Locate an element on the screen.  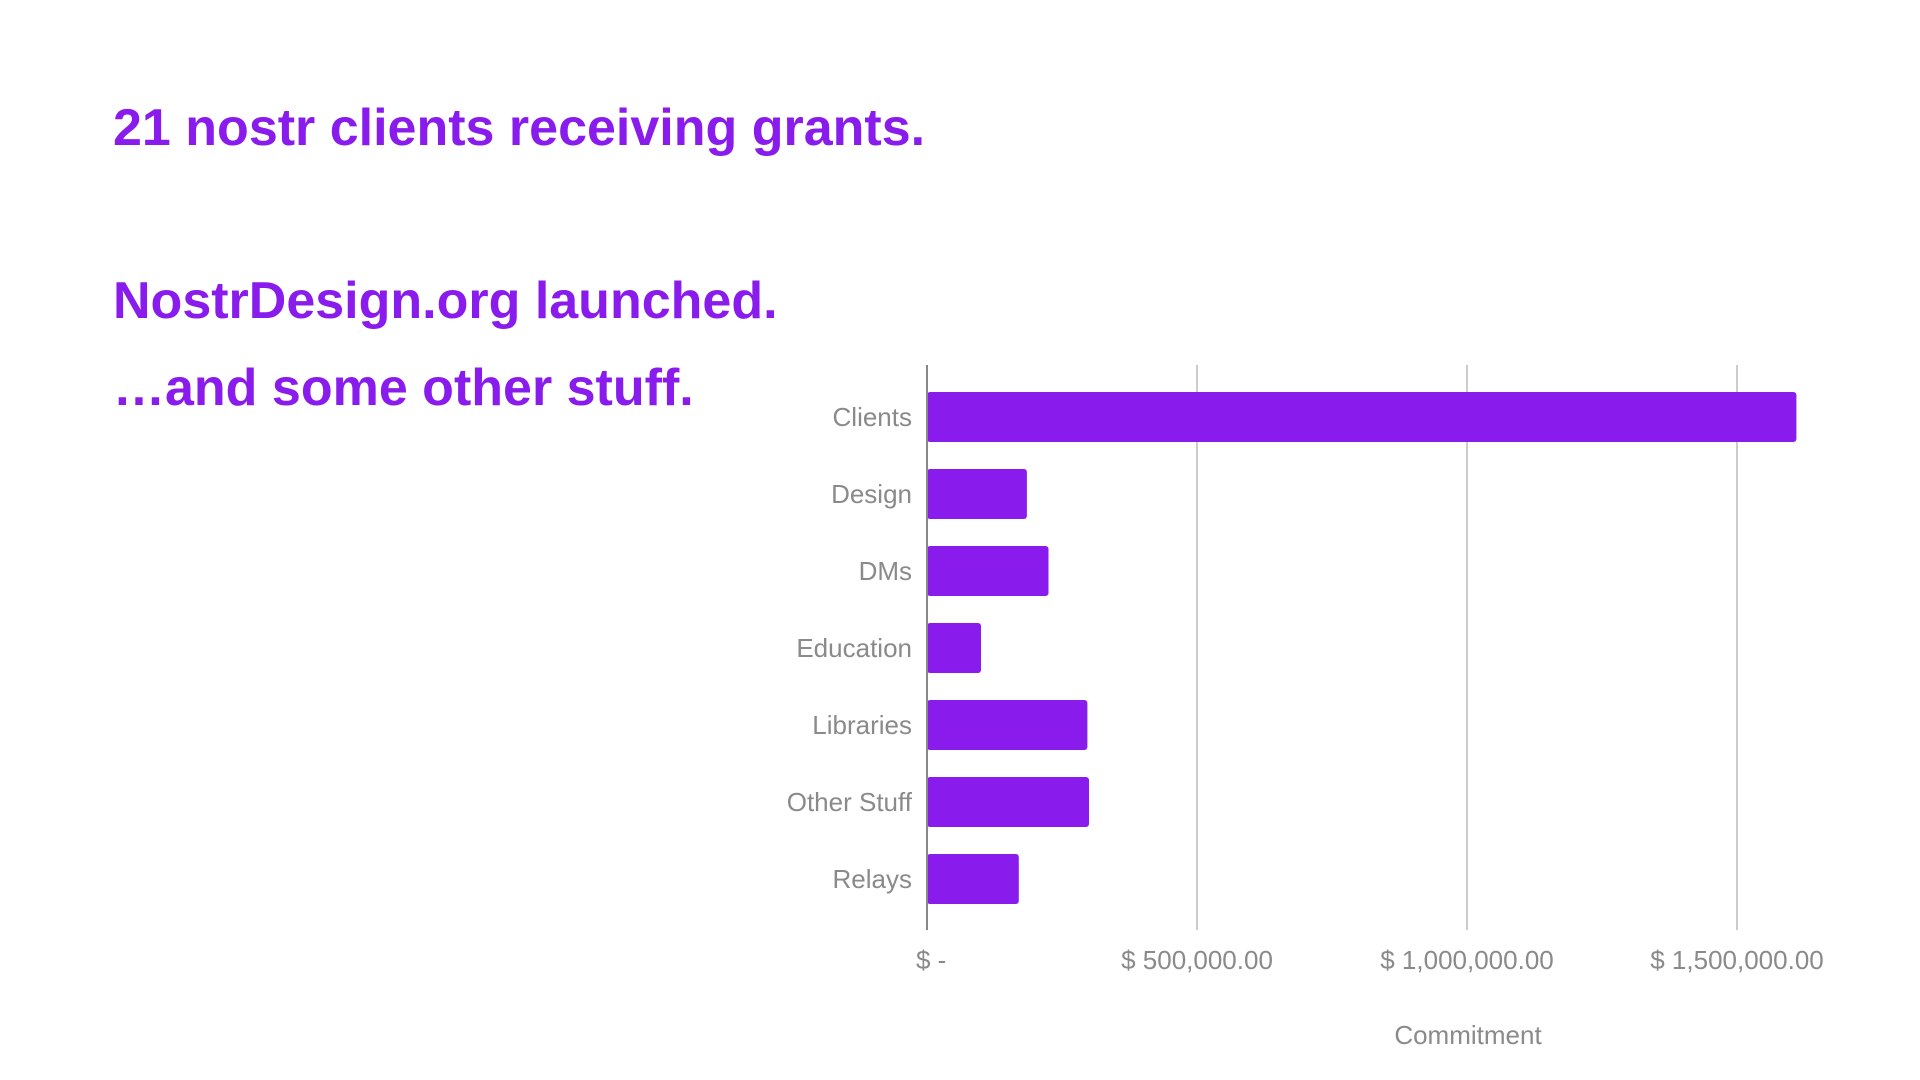
y-tick-label: Design is located at coordinates (871, 494).